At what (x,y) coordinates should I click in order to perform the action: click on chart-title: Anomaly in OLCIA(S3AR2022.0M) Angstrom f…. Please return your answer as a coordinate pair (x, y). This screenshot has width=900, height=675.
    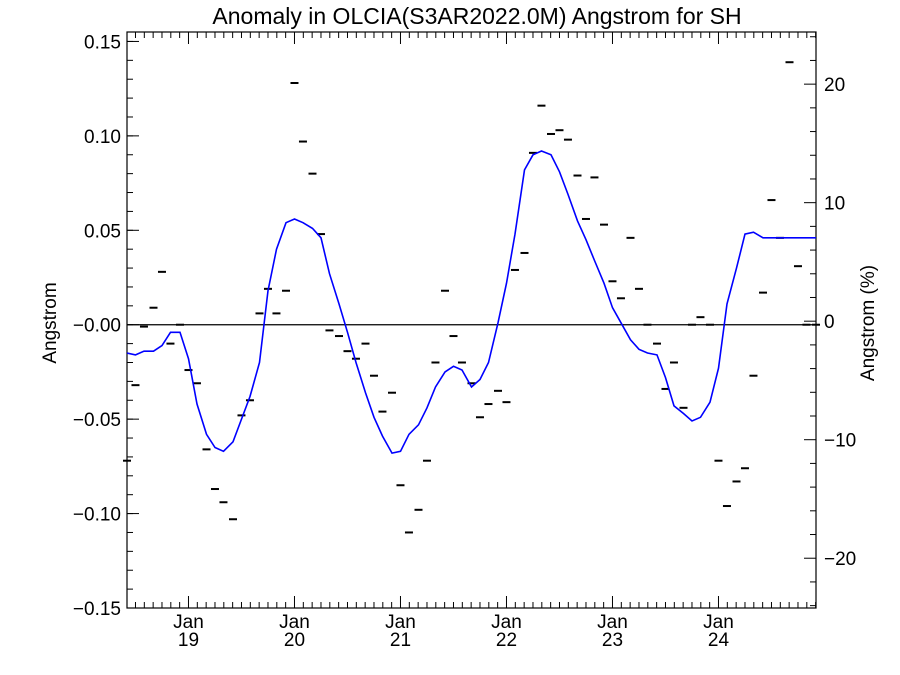
    Looking at the image, I should click on (476, 16).